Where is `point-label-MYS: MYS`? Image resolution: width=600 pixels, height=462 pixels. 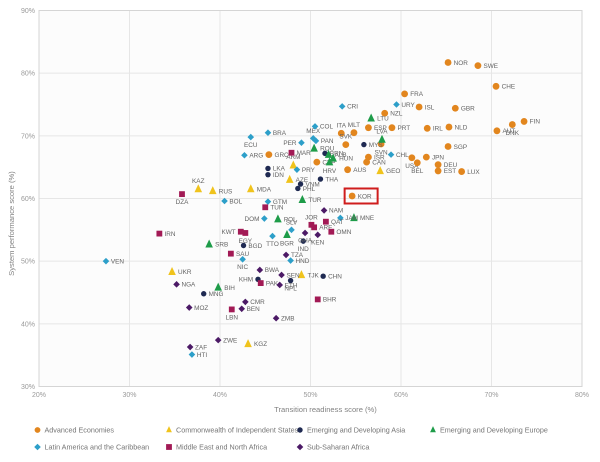
point-label-MYS: MYS is located at coordinates (376, 145).